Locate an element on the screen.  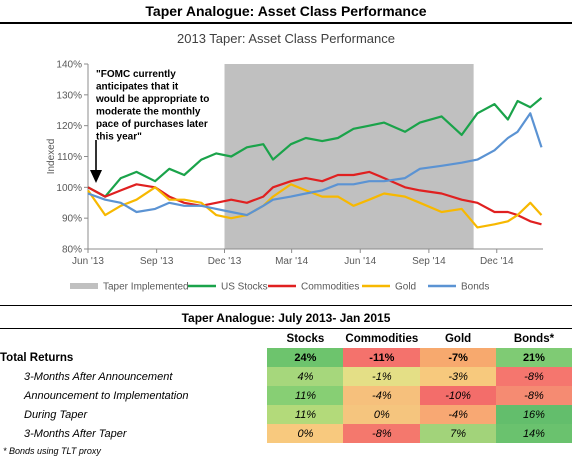
table-cell: -3% is located at coordinates (458, 376).